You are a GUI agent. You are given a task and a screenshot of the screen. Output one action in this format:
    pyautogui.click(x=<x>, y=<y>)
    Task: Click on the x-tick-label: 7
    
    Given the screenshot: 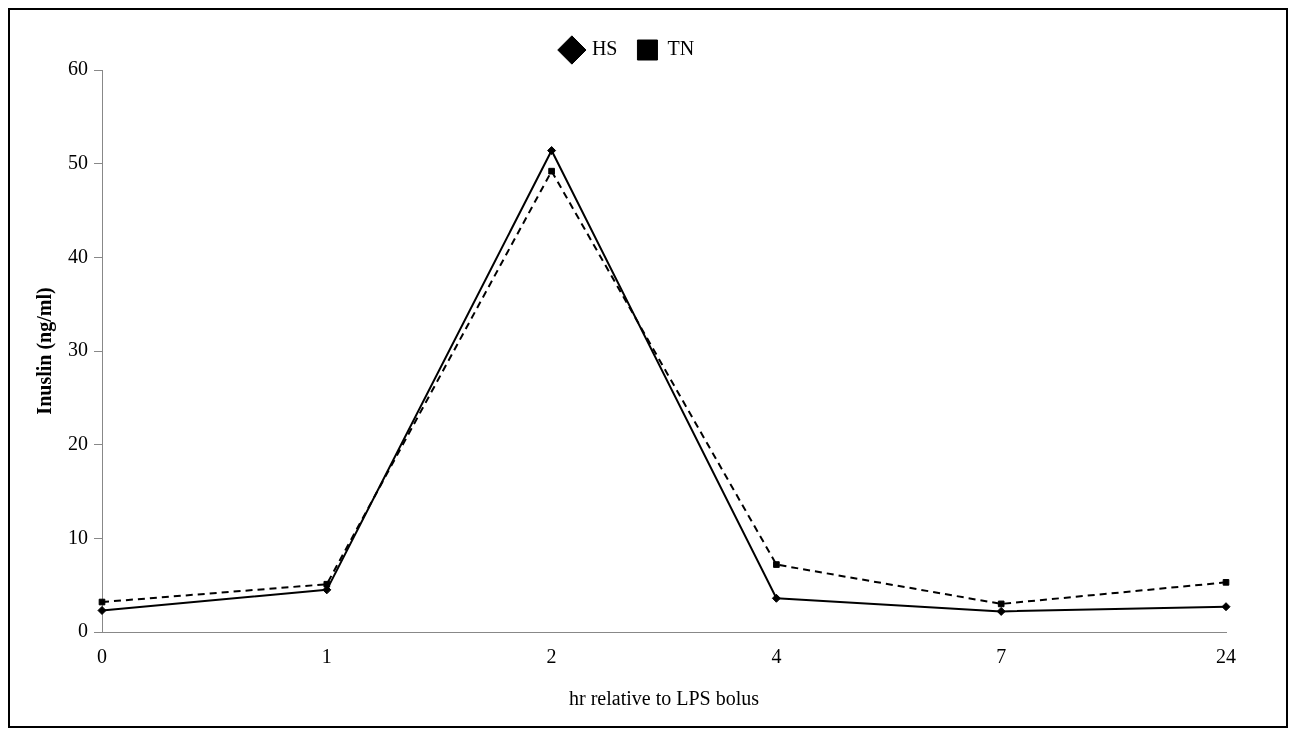 What is the action you would take?
    pyautogui.click(x=1001, y=656)
    